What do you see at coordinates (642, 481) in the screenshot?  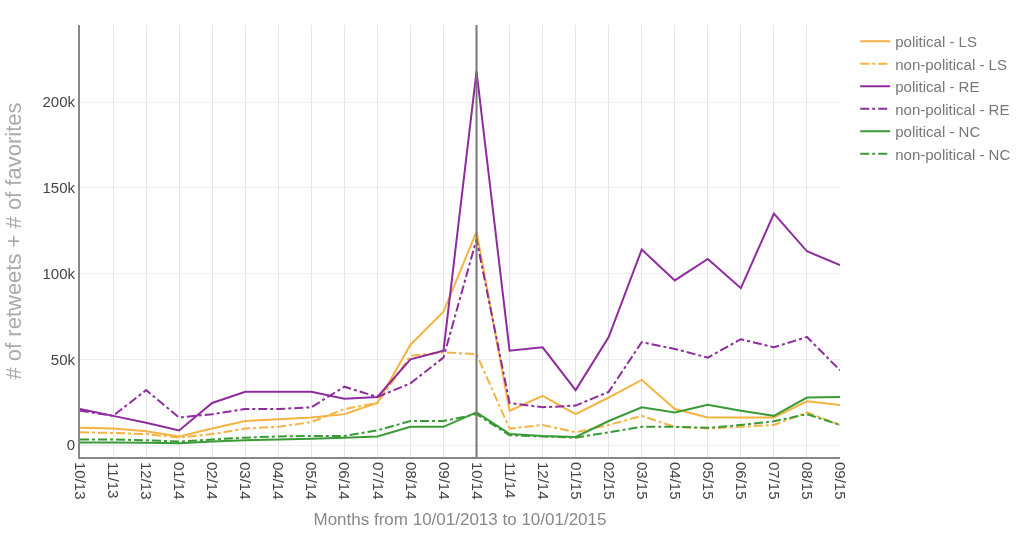 I see `x-tick-label: 03/15` at bounding box center [642, 481].